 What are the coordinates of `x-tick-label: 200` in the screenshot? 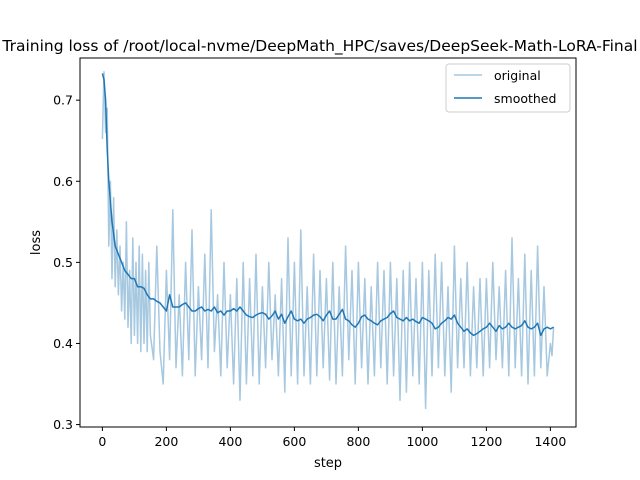 It's located at (166, 441).